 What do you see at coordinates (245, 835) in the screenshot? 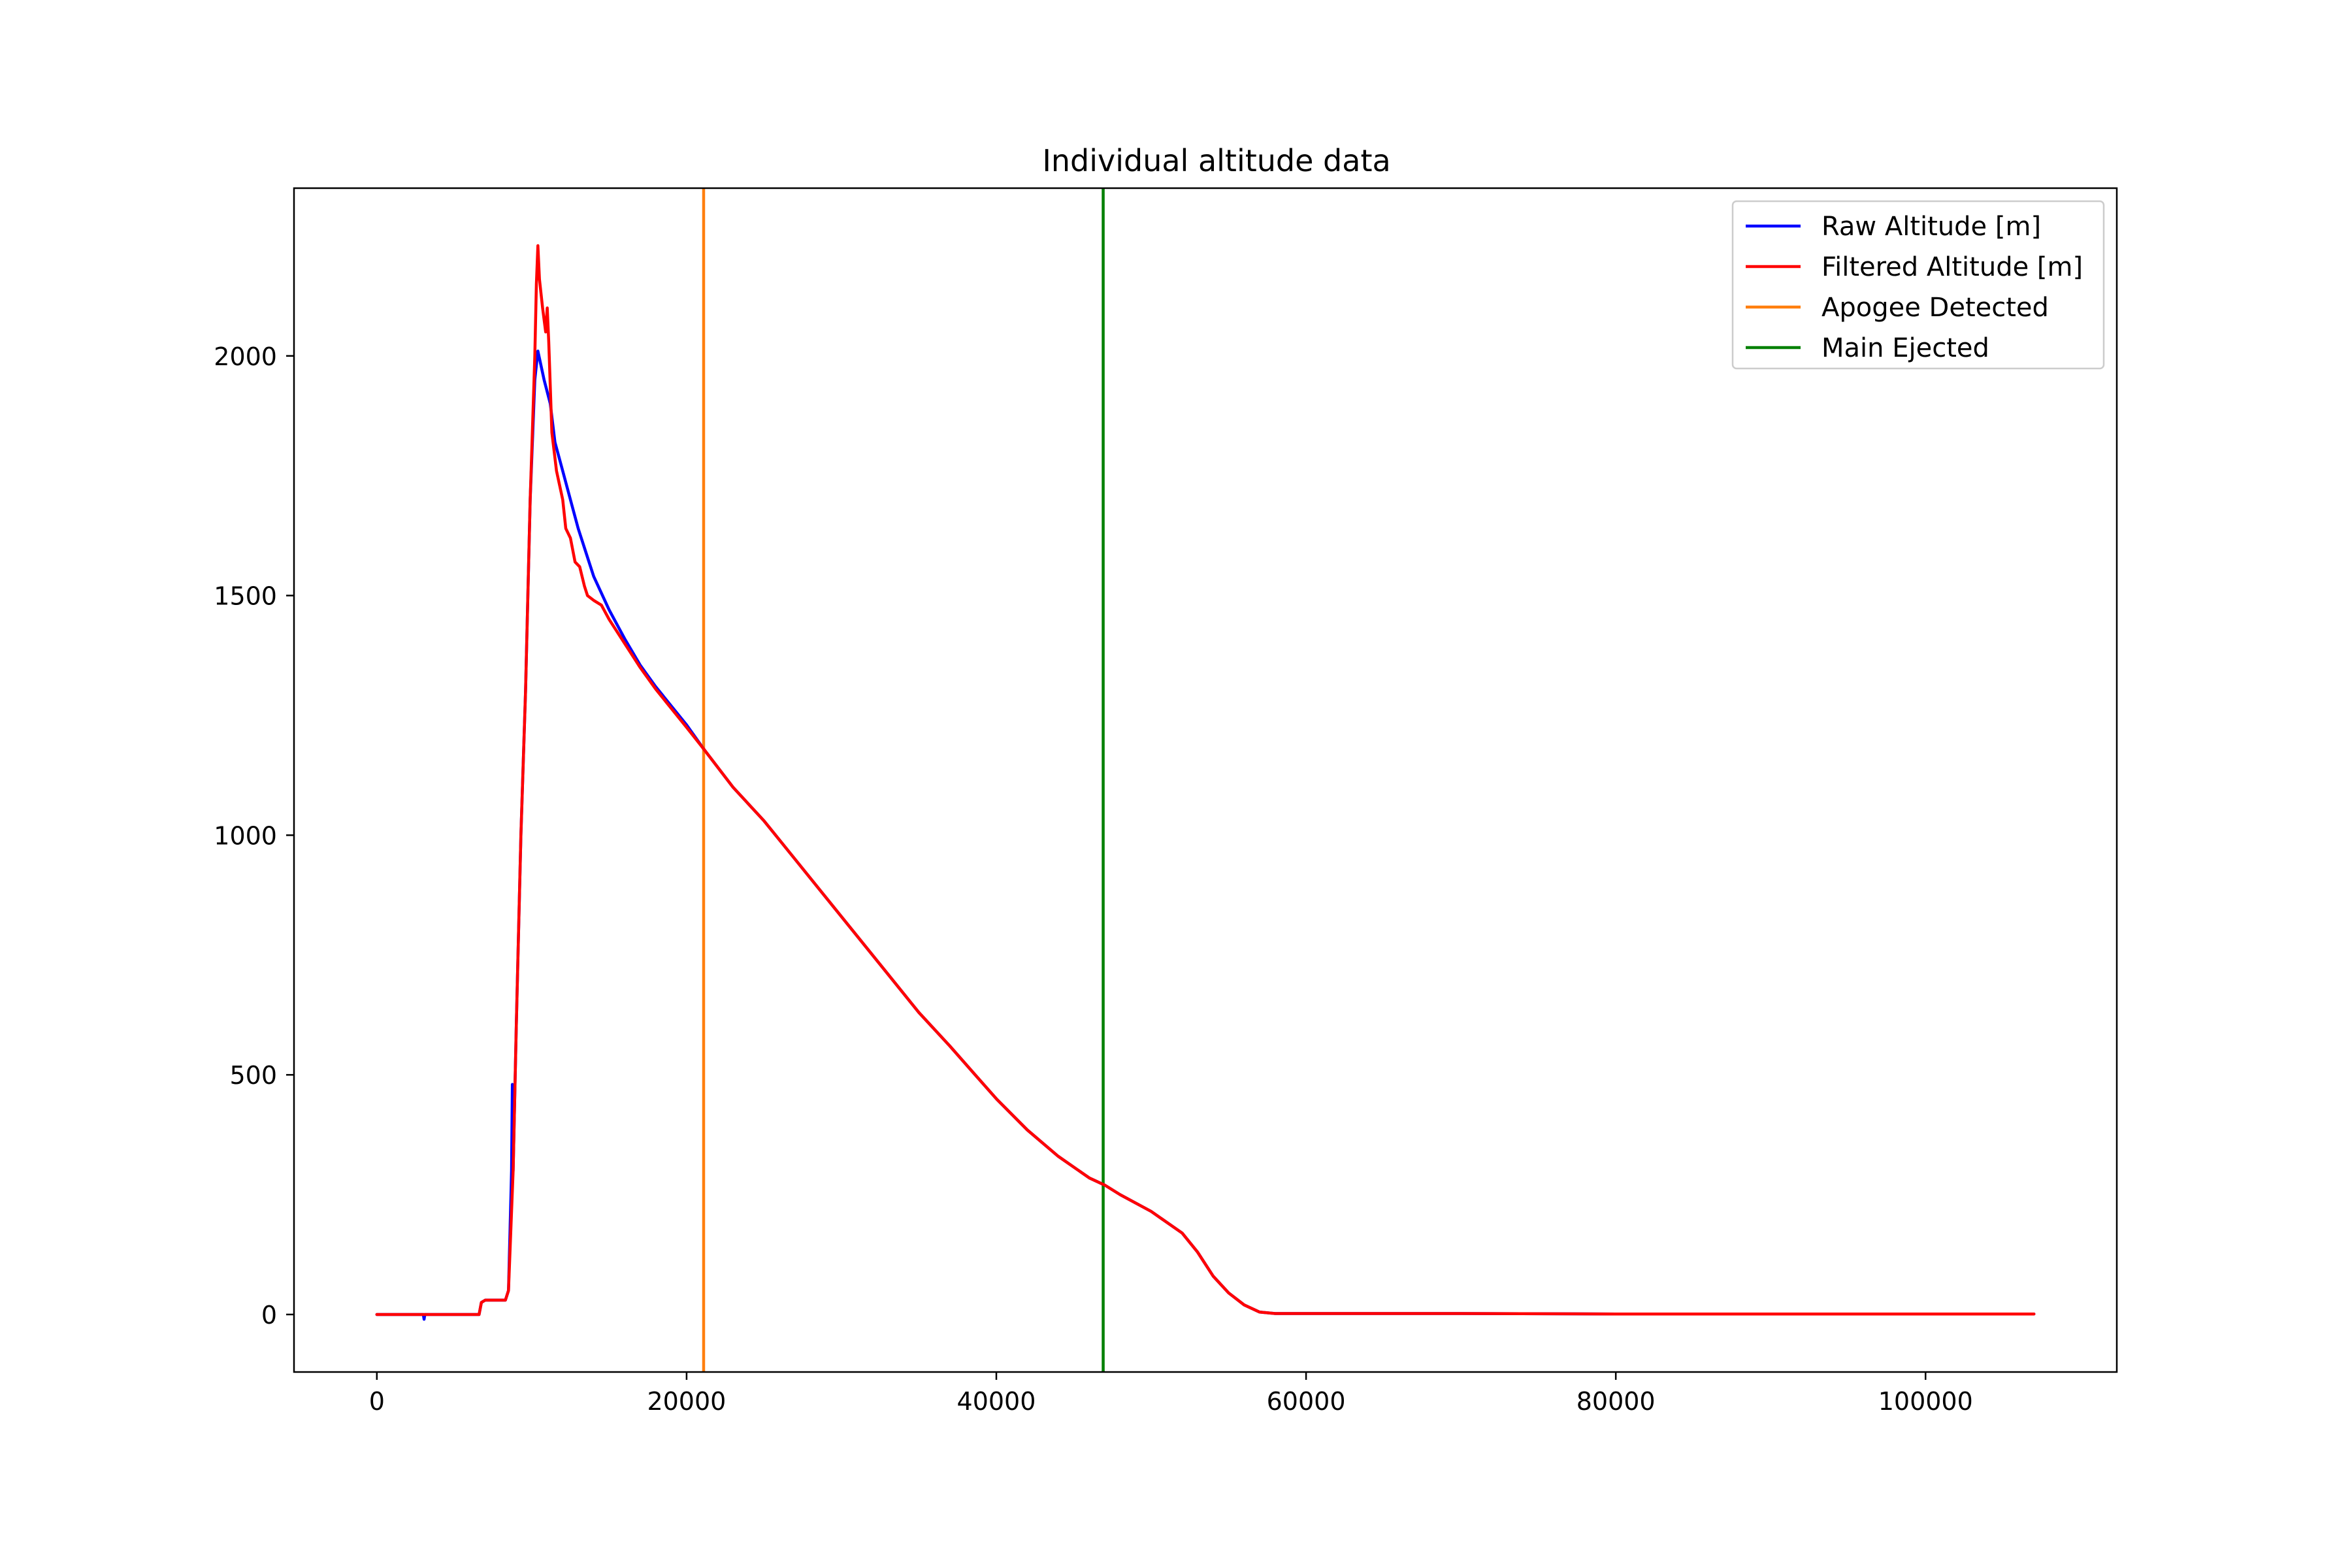
I see `y-tick-label: 1000` at bounding box center [245, 835].